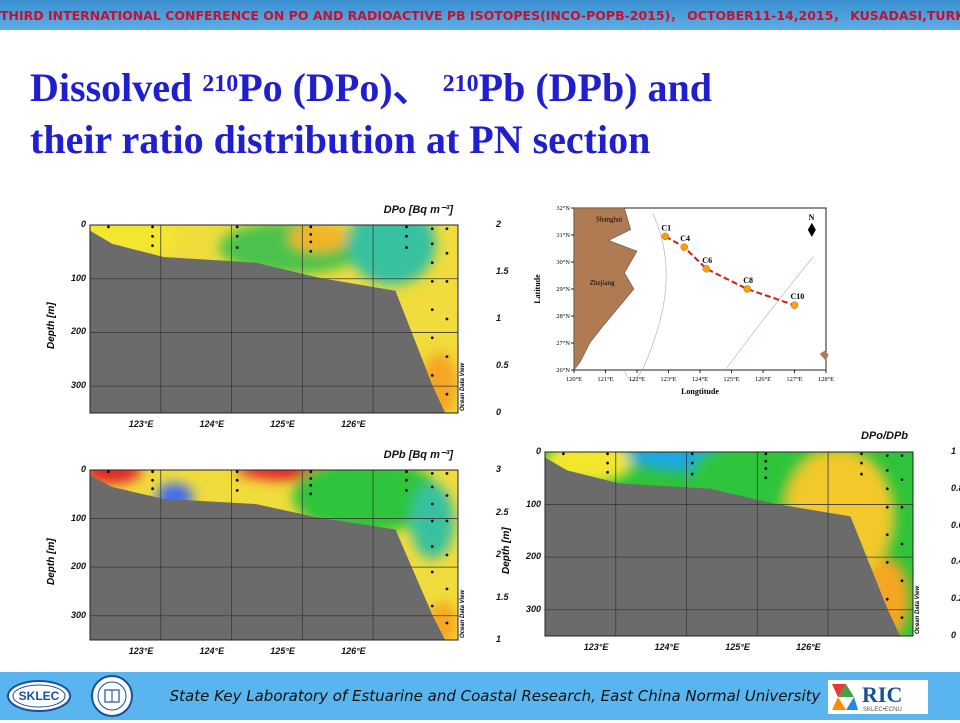 This screenshot has width=960, height=723. Describe the element at coordinates (141, 424) in the screenshot. I see `dpo-x-tick: 123°E` at that location.